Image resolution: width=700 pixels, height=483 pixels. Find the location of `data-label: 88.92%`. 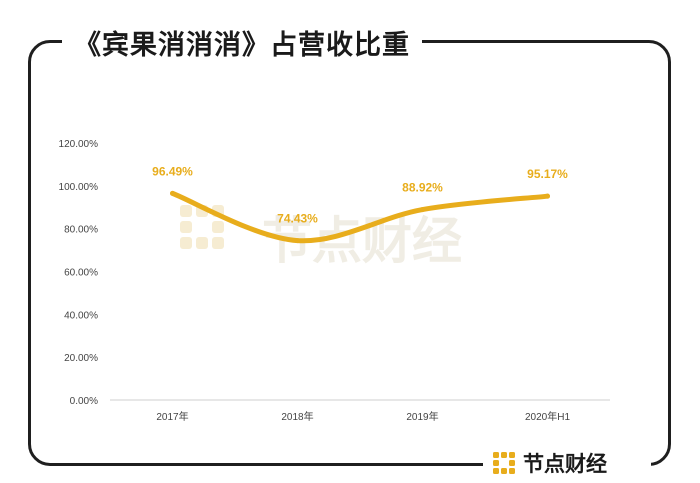

data-label: 88.92% is located at coordinates (422, 188).